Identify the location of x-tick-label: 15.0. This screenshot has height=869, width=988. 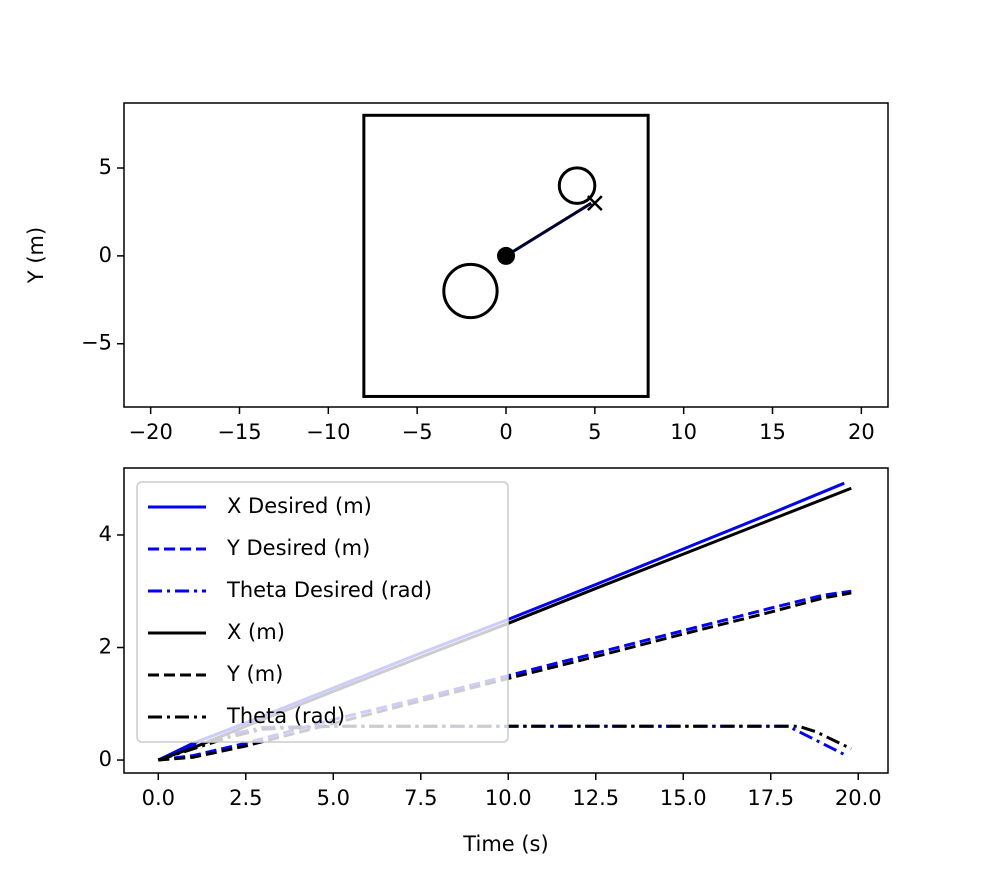
(683, 798).